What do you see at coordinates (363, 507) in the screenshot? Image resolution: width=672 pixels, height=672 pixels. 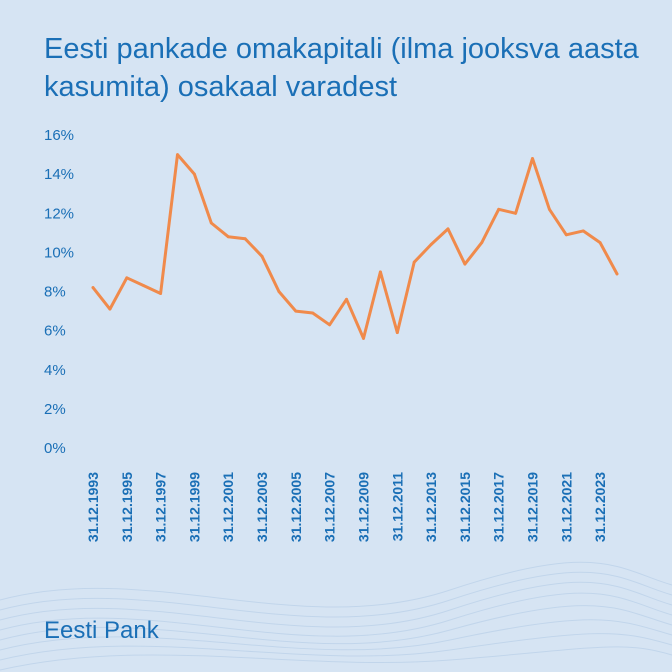 I see `x-tick-label: 31.12.2009` at bounding box center [363, 507].